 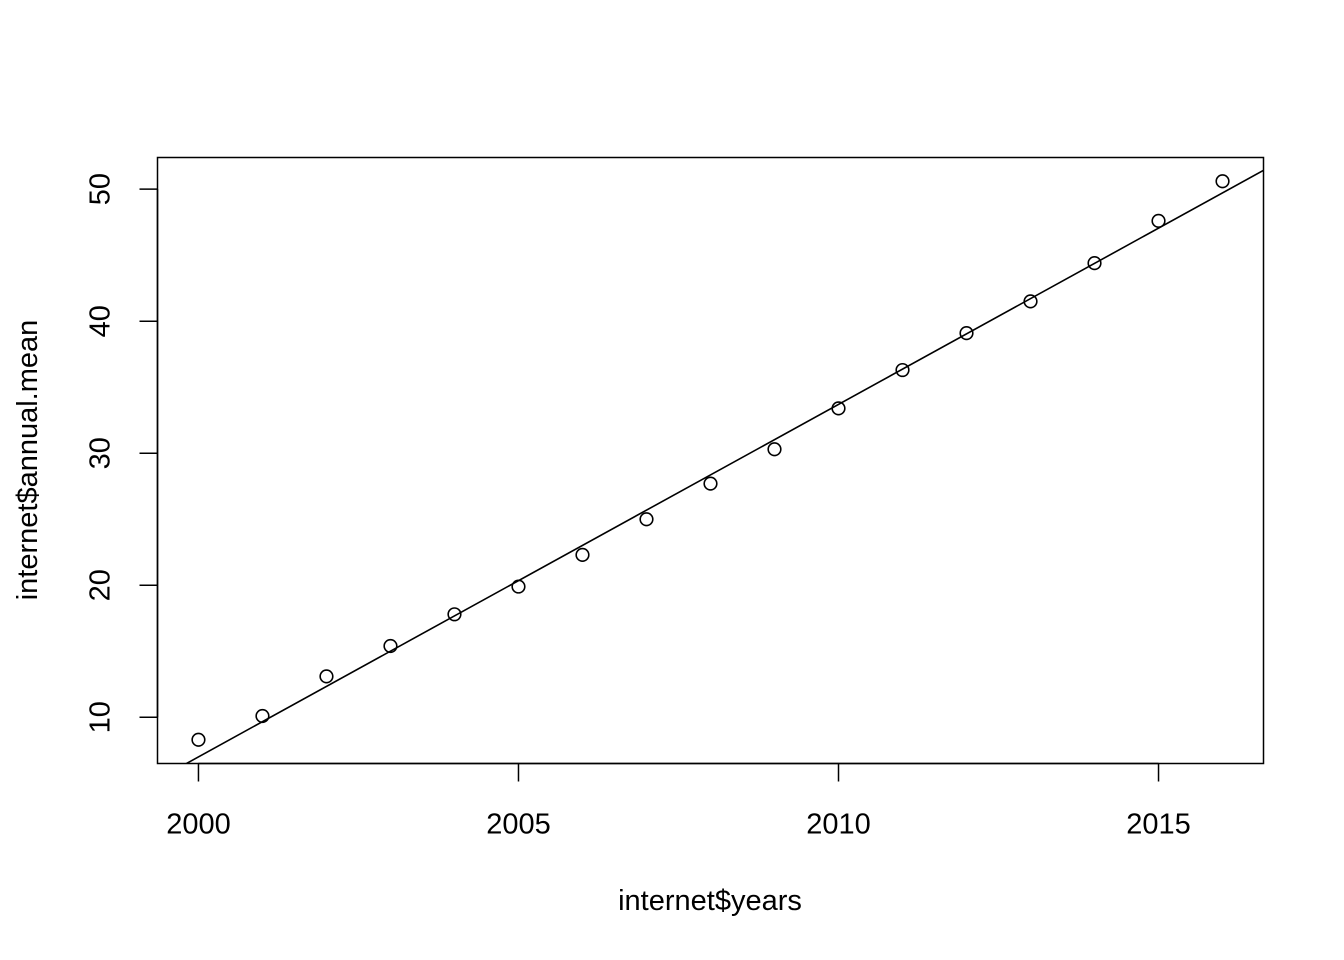 What do you see at coordinates (101, 189) in the screenshot?
I see `y-tick-label: 50` at bounding box center [101, 189].